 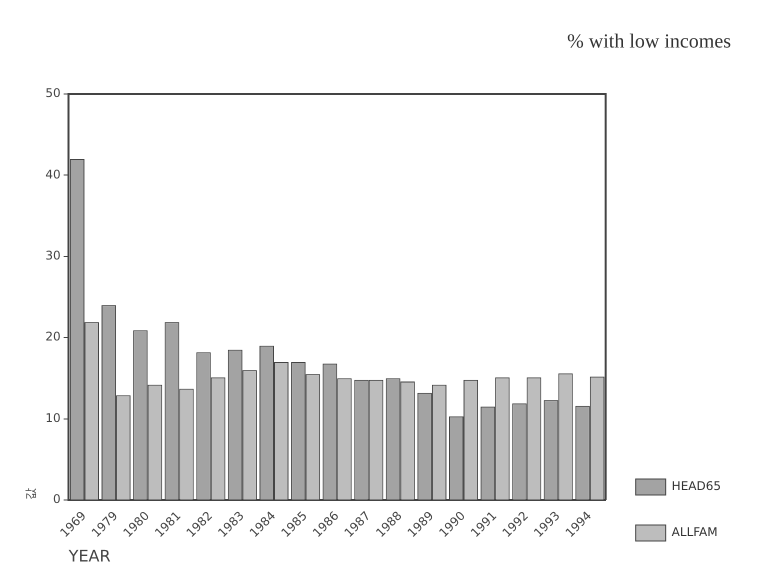 What do you see at coordinates (697, 486) in the screenshot?
I see `legend-label: HEAD65` at bounding box center [697, 486].